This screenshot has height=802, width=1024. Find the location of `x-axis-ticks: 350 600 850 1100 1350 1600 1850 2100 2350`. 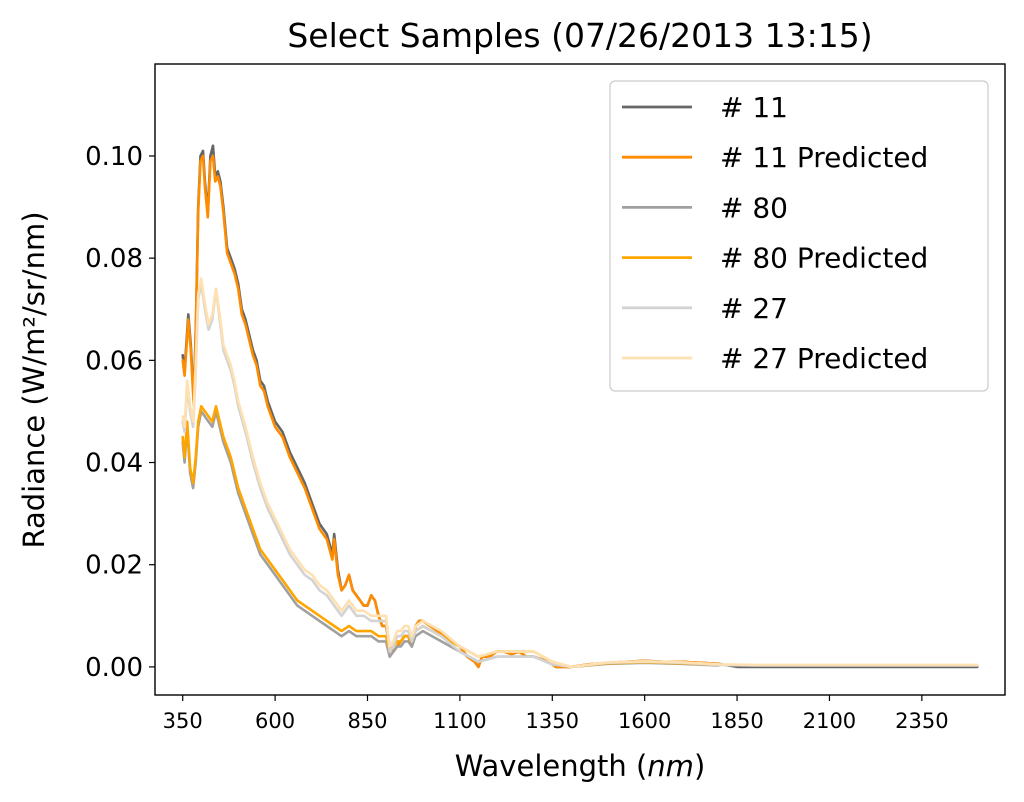

x-axis-ticks: 350 600 850 1100 1350 1600 1850 2100 2350 is located at coordinates (556, 714).